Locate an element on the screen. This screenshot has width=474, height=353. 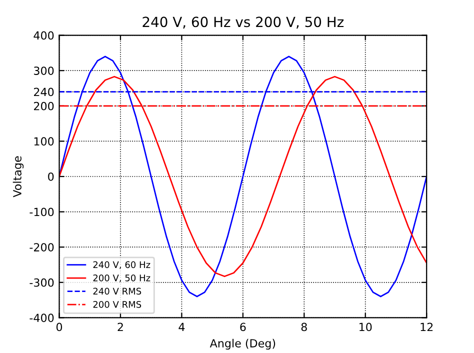
y-tick-label: 240 is located at coordinates (44, 92).